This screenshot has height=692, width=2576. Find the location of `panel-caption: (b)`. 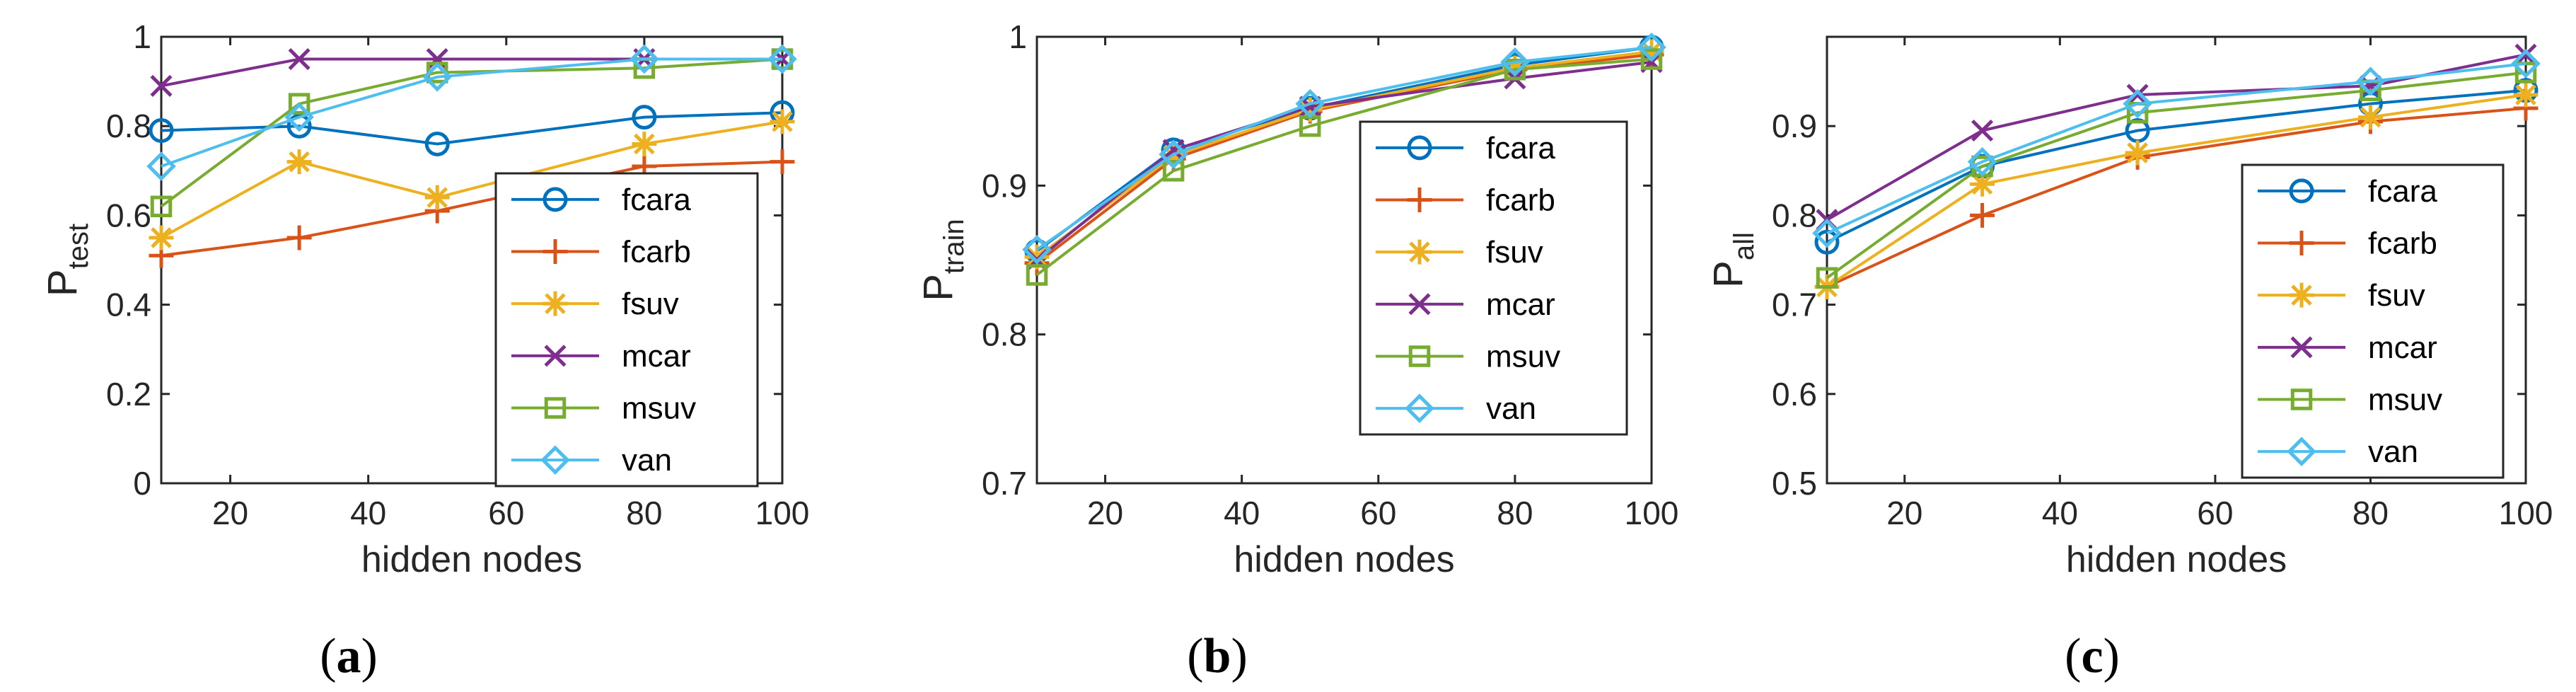

panel-caption: (b) is located at coordinates (1217, 656).